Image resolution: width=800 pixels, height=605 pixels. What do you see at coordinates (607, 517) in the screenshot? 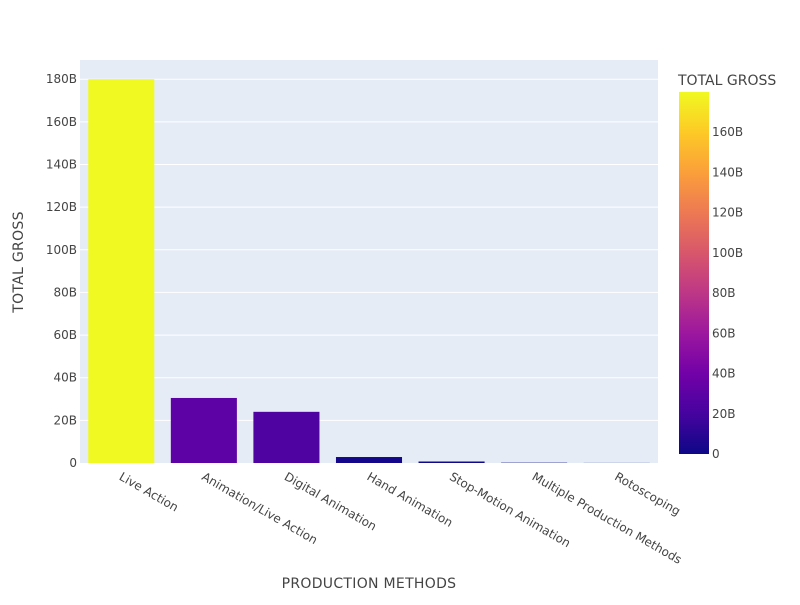
I see `x-tick-label: Multiple Production Methods` at bounding box center [607, 517].